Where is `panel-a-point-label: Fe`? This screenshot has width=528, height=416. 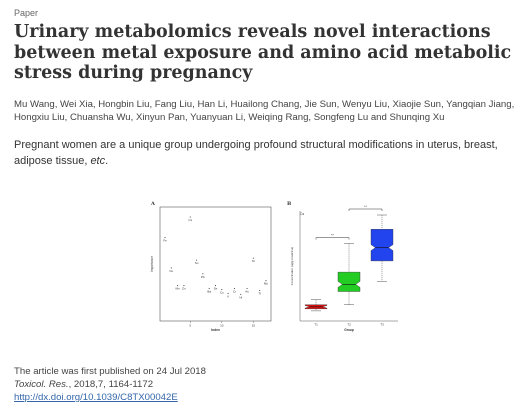 panel-a-point-label: Fe is located at coordinates (165, 241).